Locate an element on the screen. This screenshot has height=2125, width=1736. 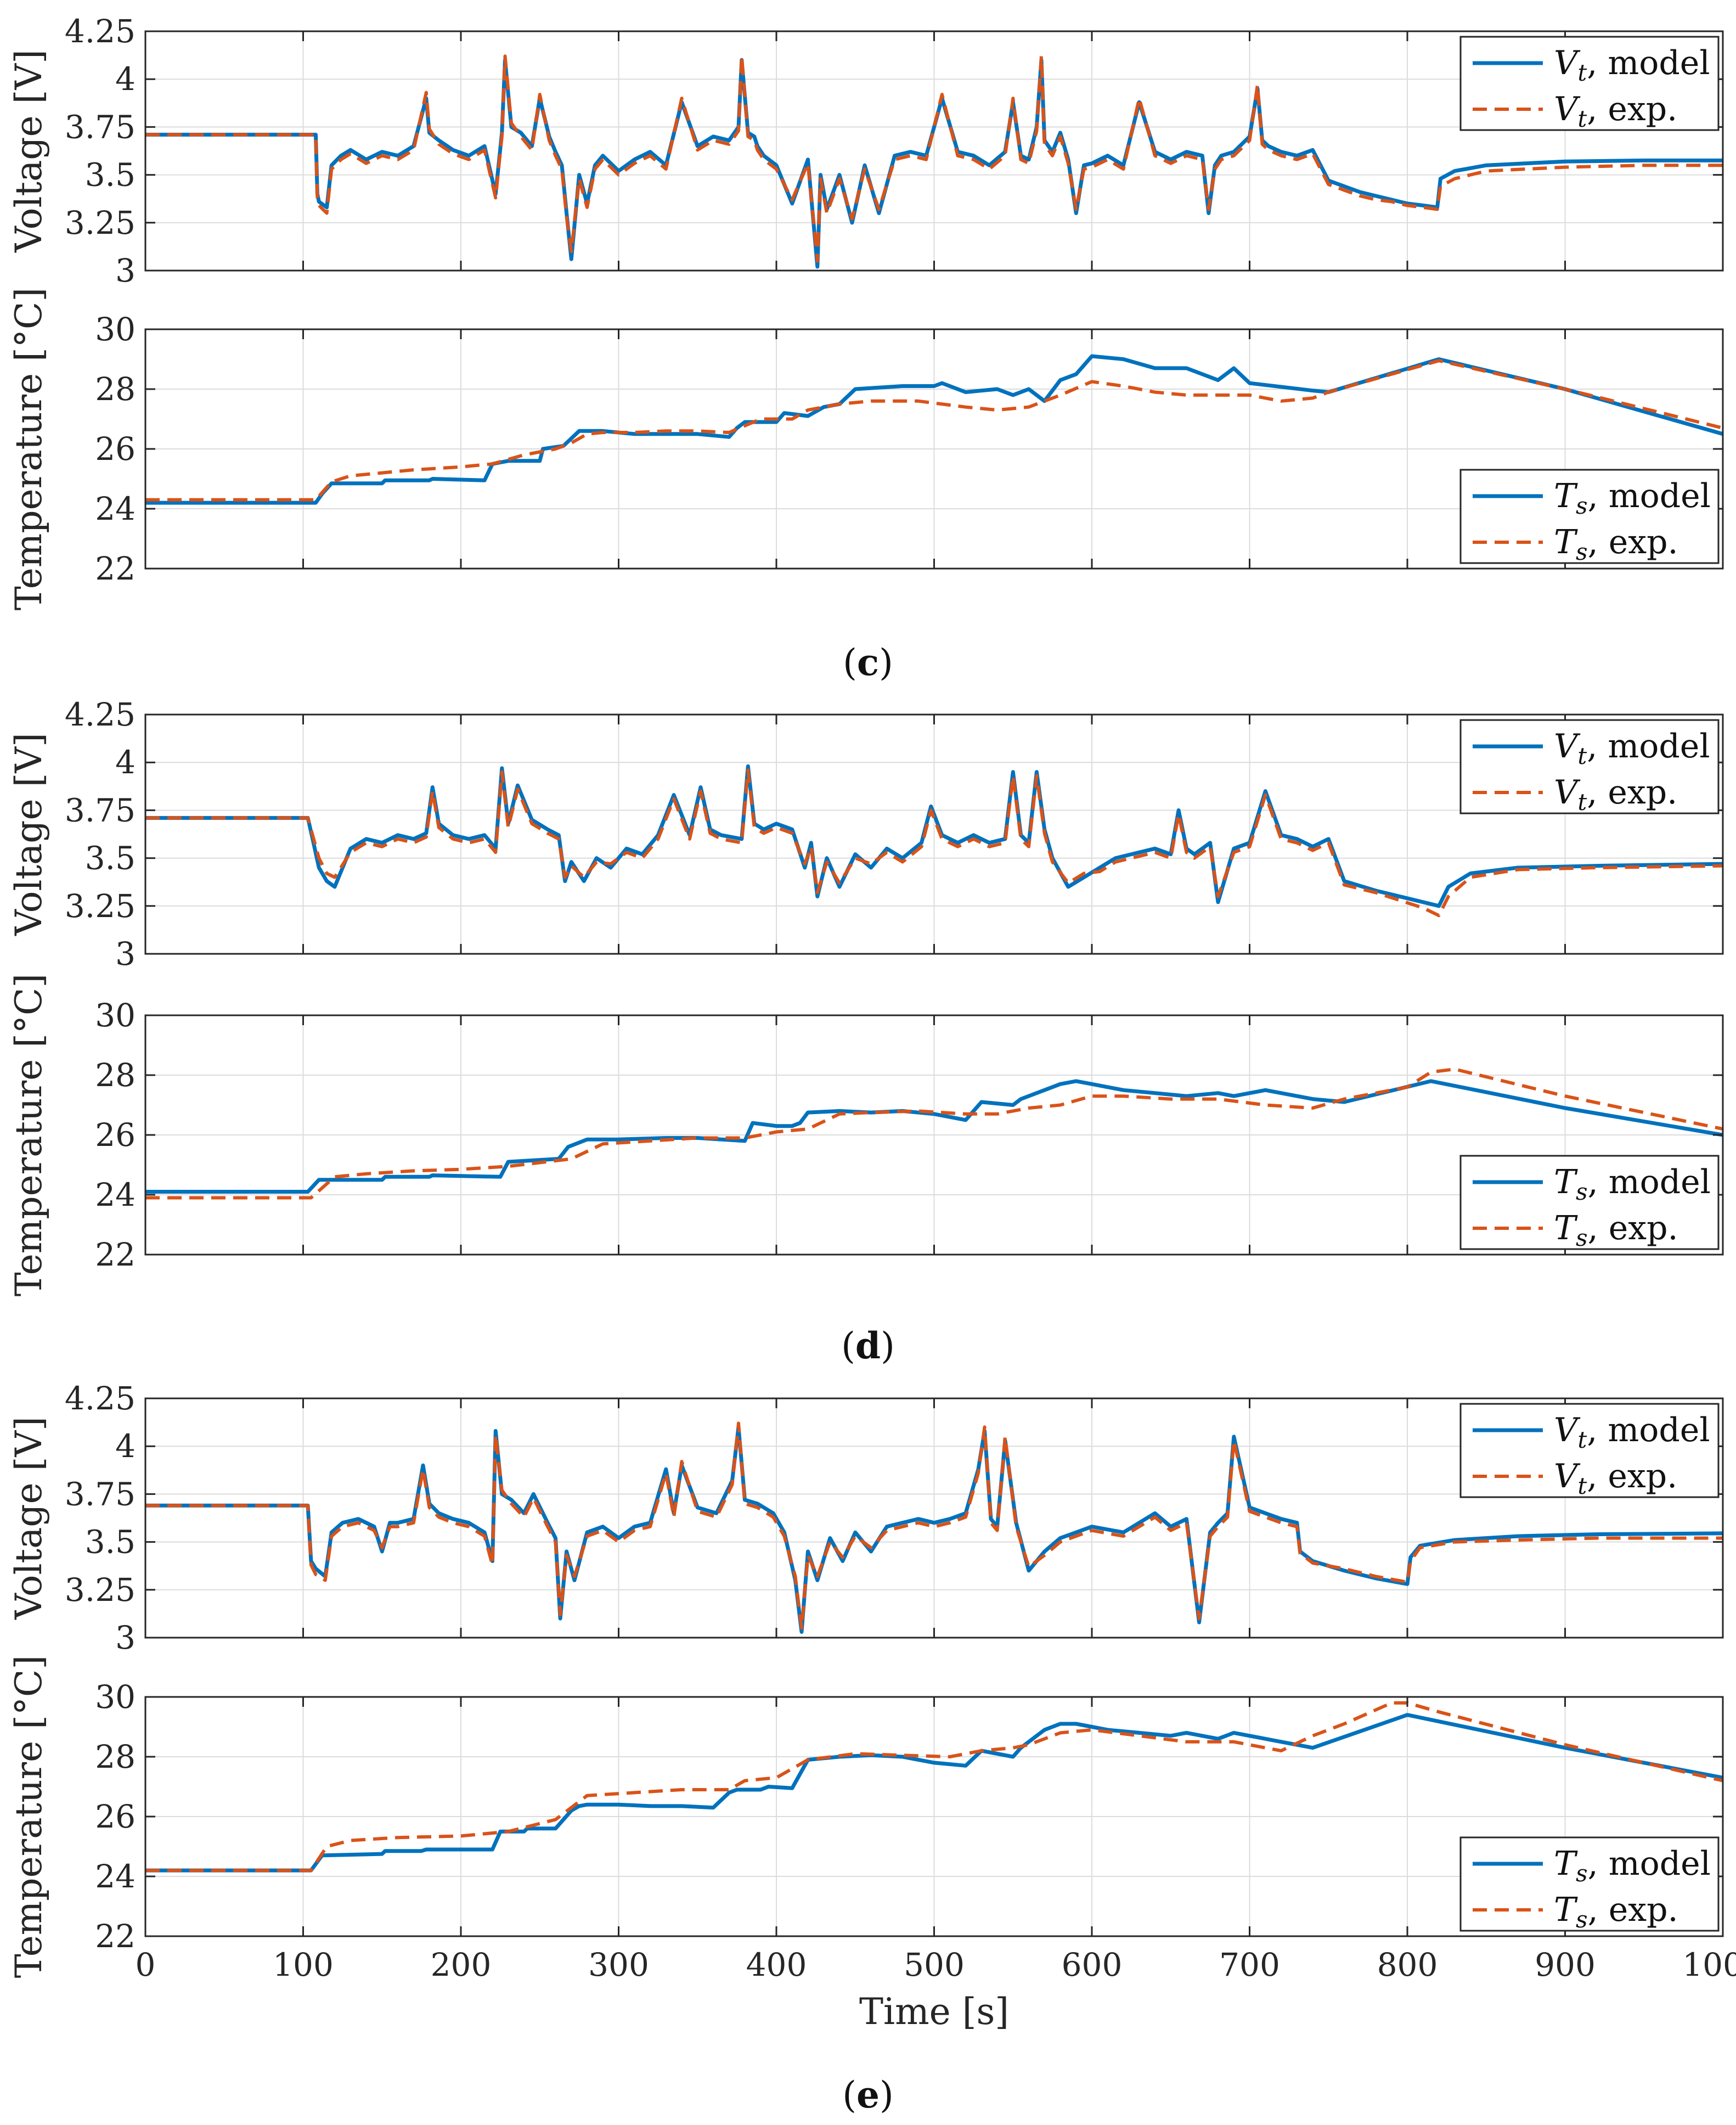
y-tick-label: 4 is located at coordinates (125, 1446).